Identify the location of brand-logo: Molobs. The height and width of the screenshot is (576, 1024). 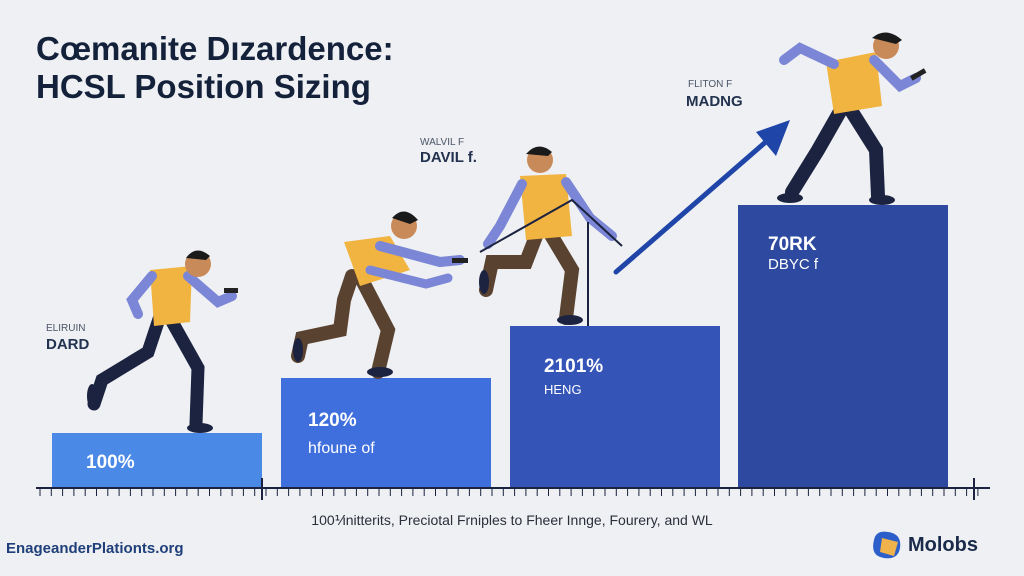
(943, 544).